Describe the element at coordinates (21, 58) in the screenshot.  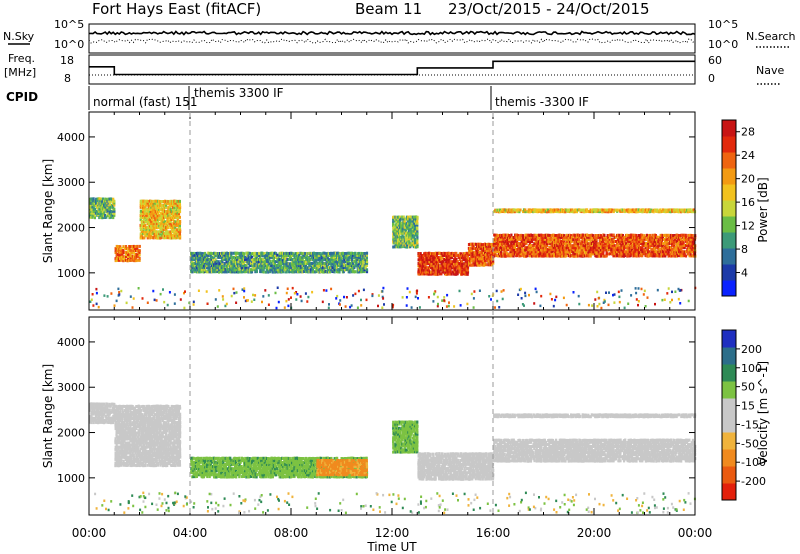
I see `freq-label-line1: Freq.` at that location.